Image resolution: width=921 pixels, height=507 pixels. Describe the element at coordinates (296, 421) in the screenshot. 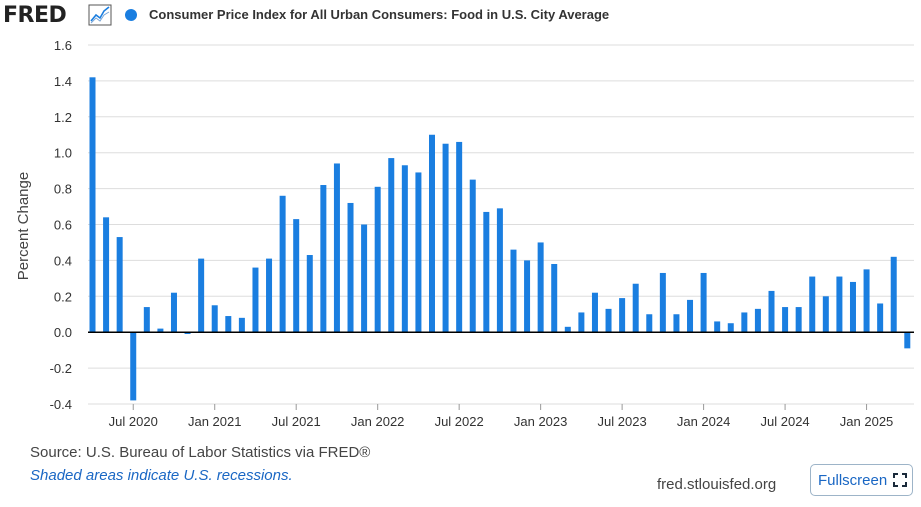

I see `x-tick-label: Jul 2021` at that location.